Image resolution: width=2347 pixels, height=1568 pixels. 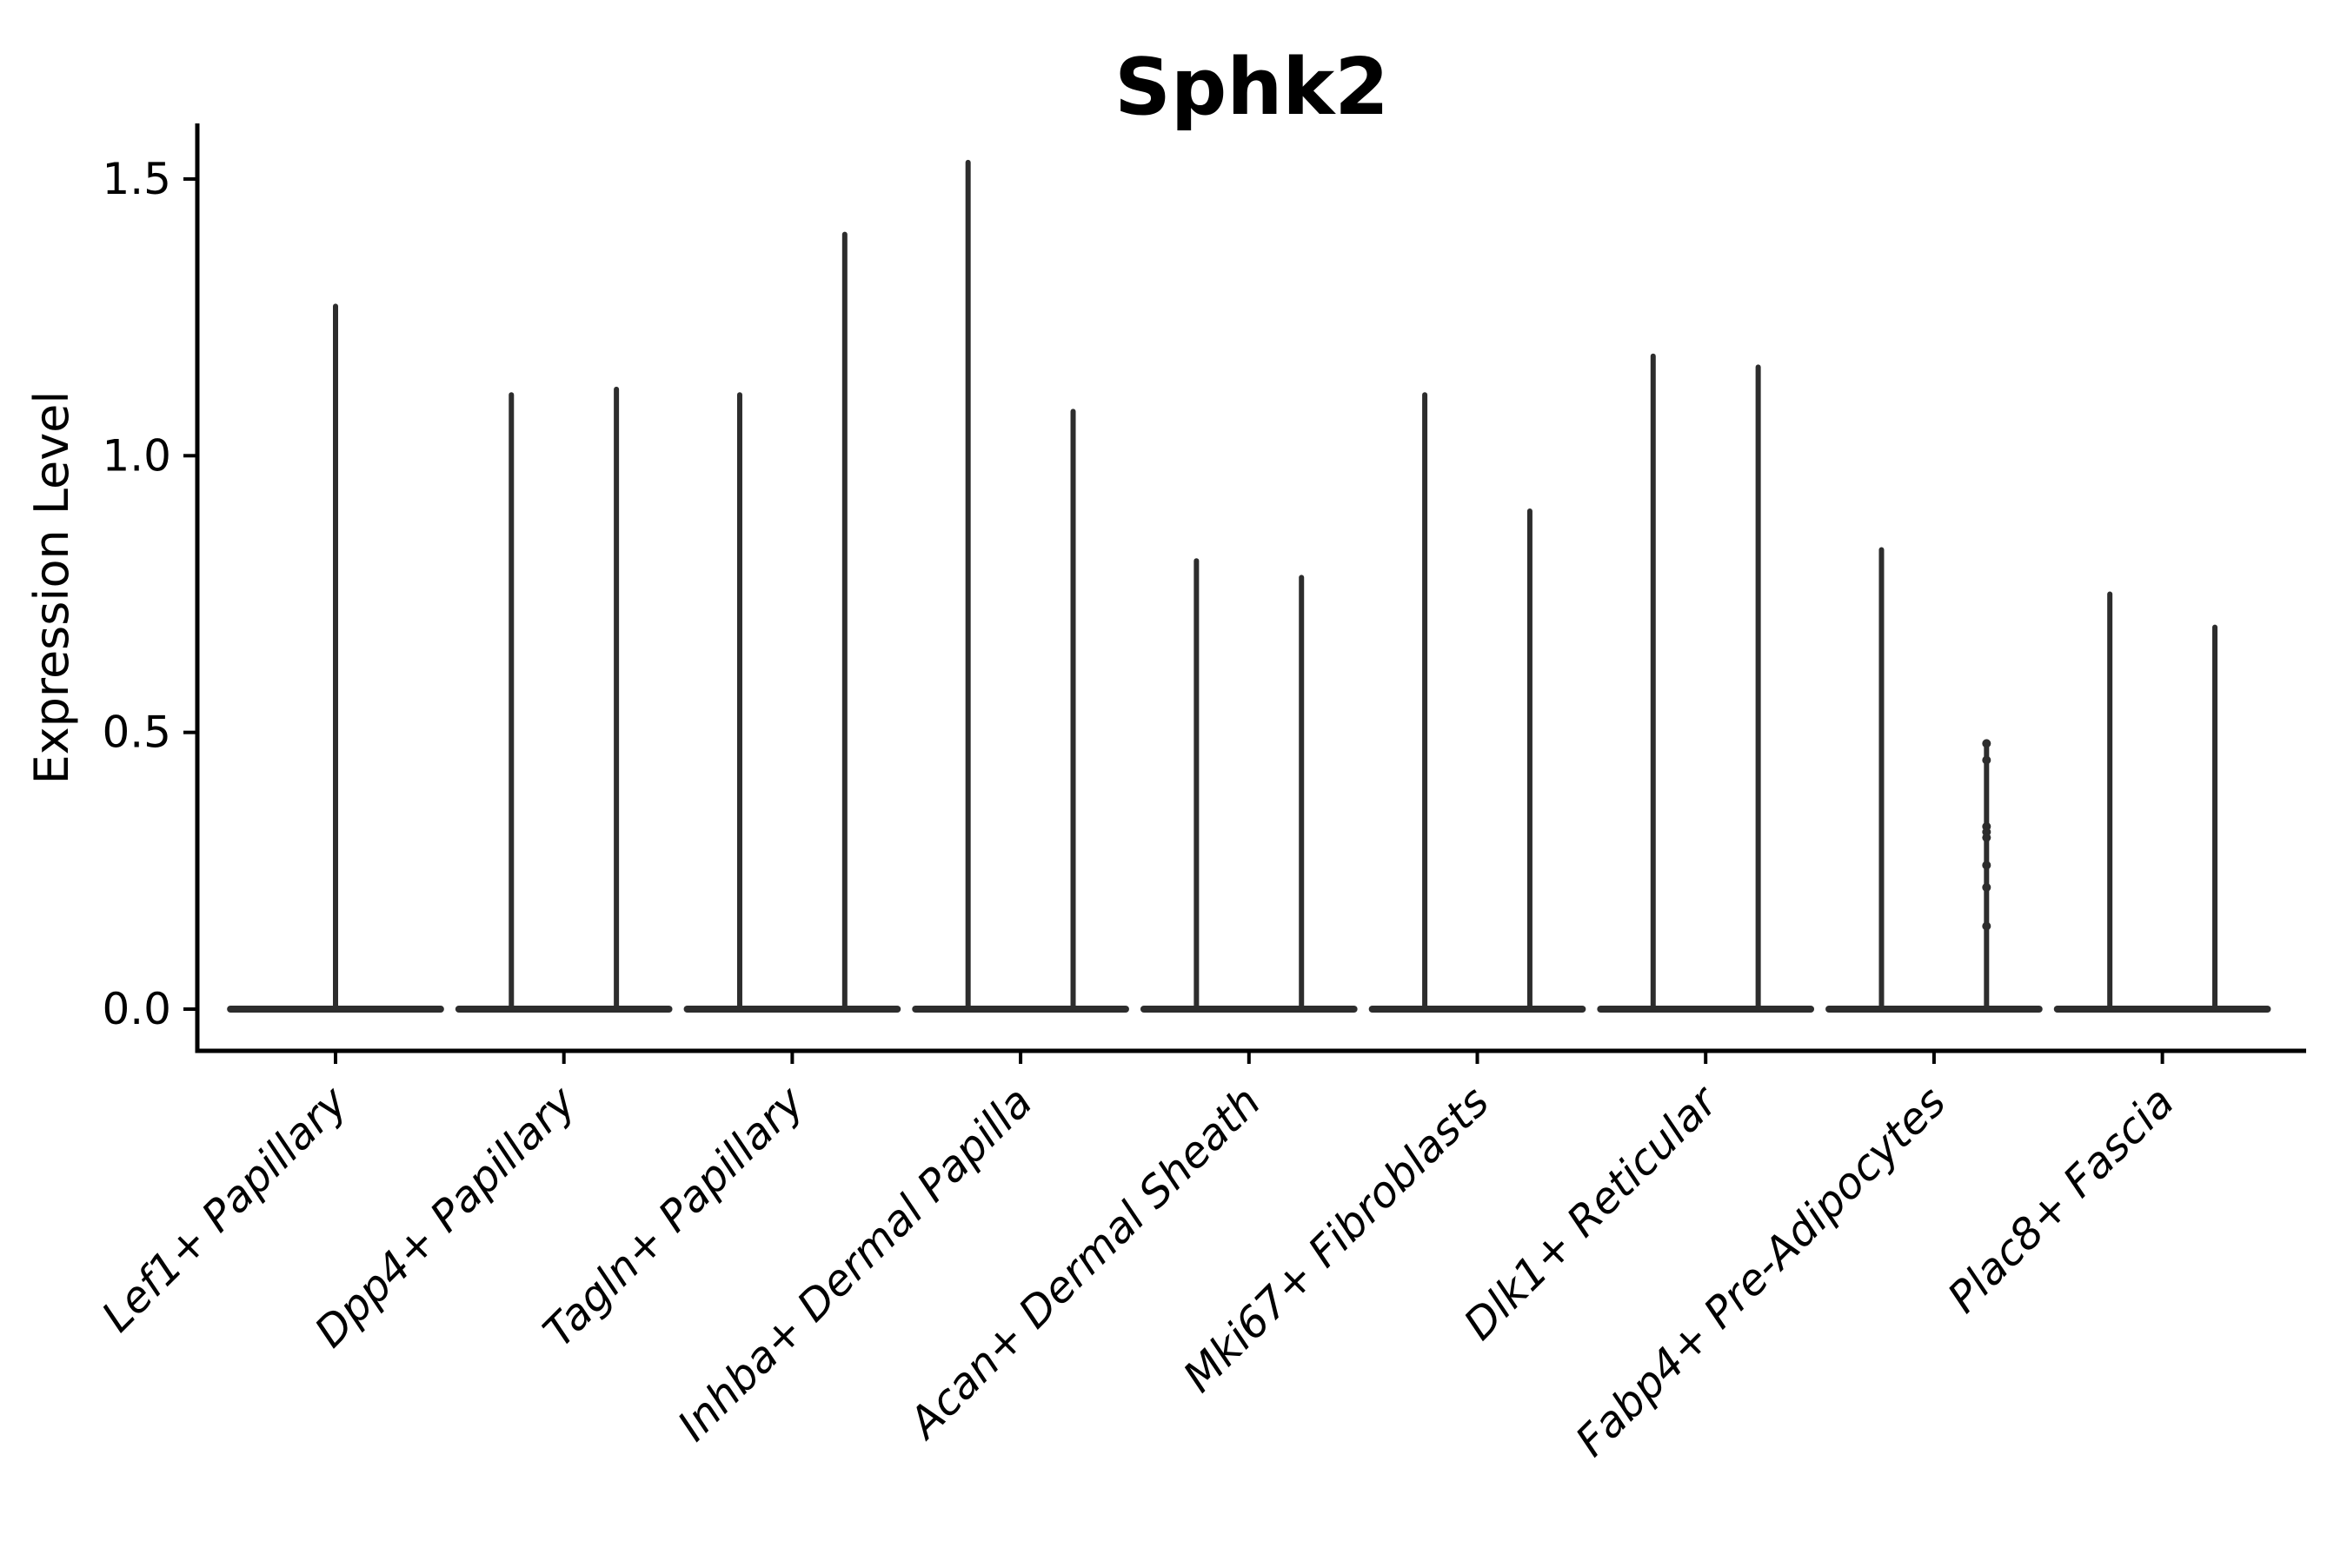 What do you see at coordinates (51, 588) in the screenshot?
I see `y-axis-title: Expression Level` at bounding box center [51, 588].